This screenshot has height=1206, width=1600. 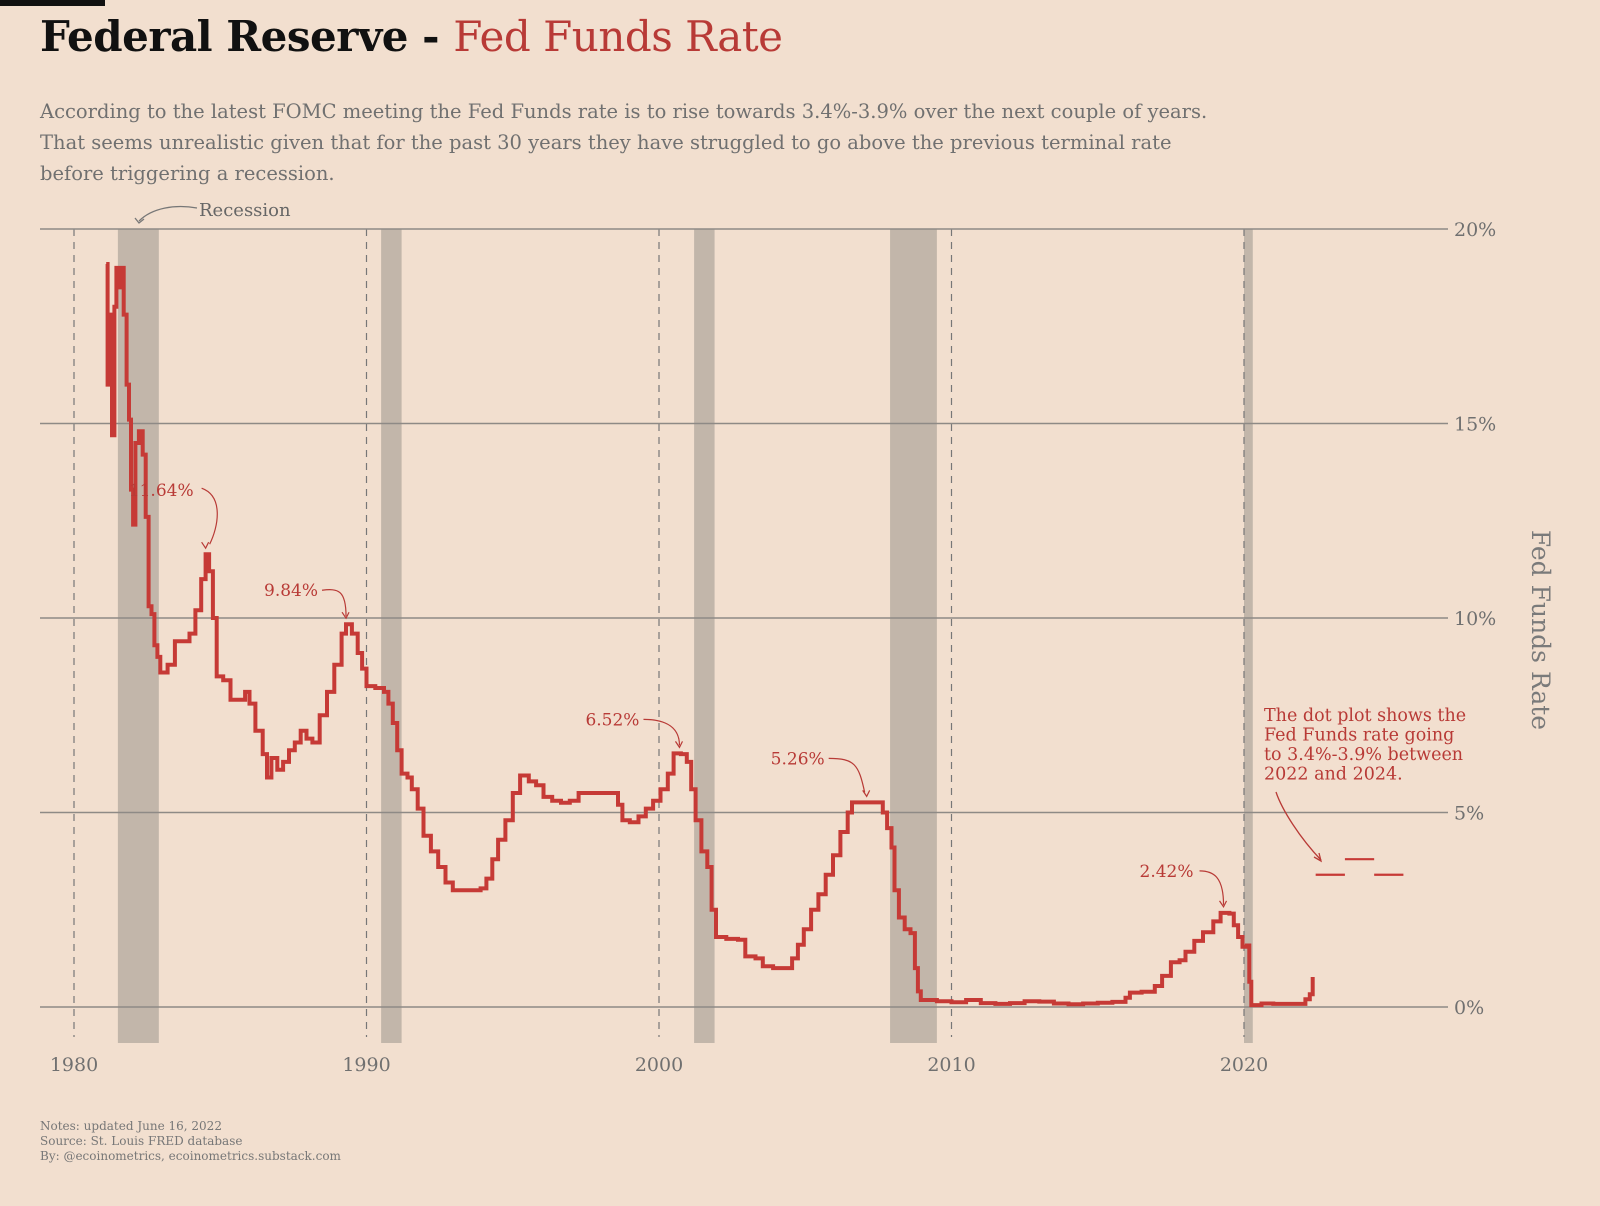 What do you see at coordinates (1359, 736) in the screenshot?
I see `dot-plot-callout-line: Fed Funds rate going` at bounding box center [1359, 736].